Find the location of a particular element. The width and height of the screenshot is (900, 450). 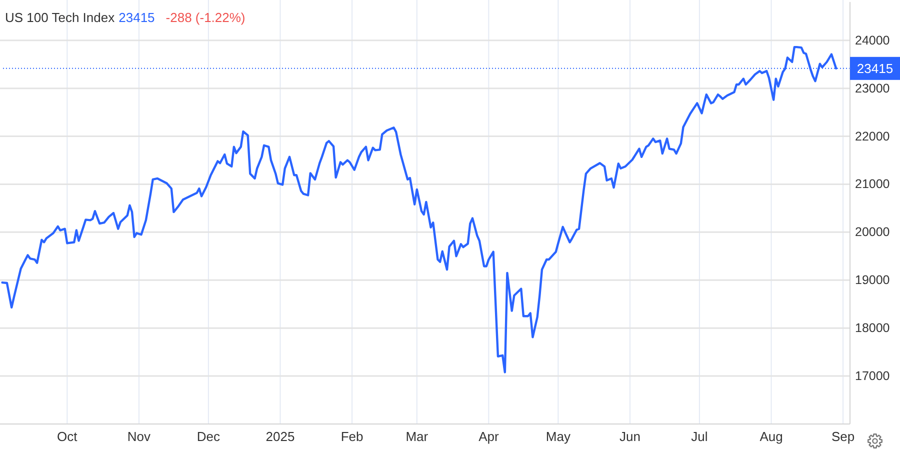

x-tick-label: Jun is located at coordinates (629, 436).